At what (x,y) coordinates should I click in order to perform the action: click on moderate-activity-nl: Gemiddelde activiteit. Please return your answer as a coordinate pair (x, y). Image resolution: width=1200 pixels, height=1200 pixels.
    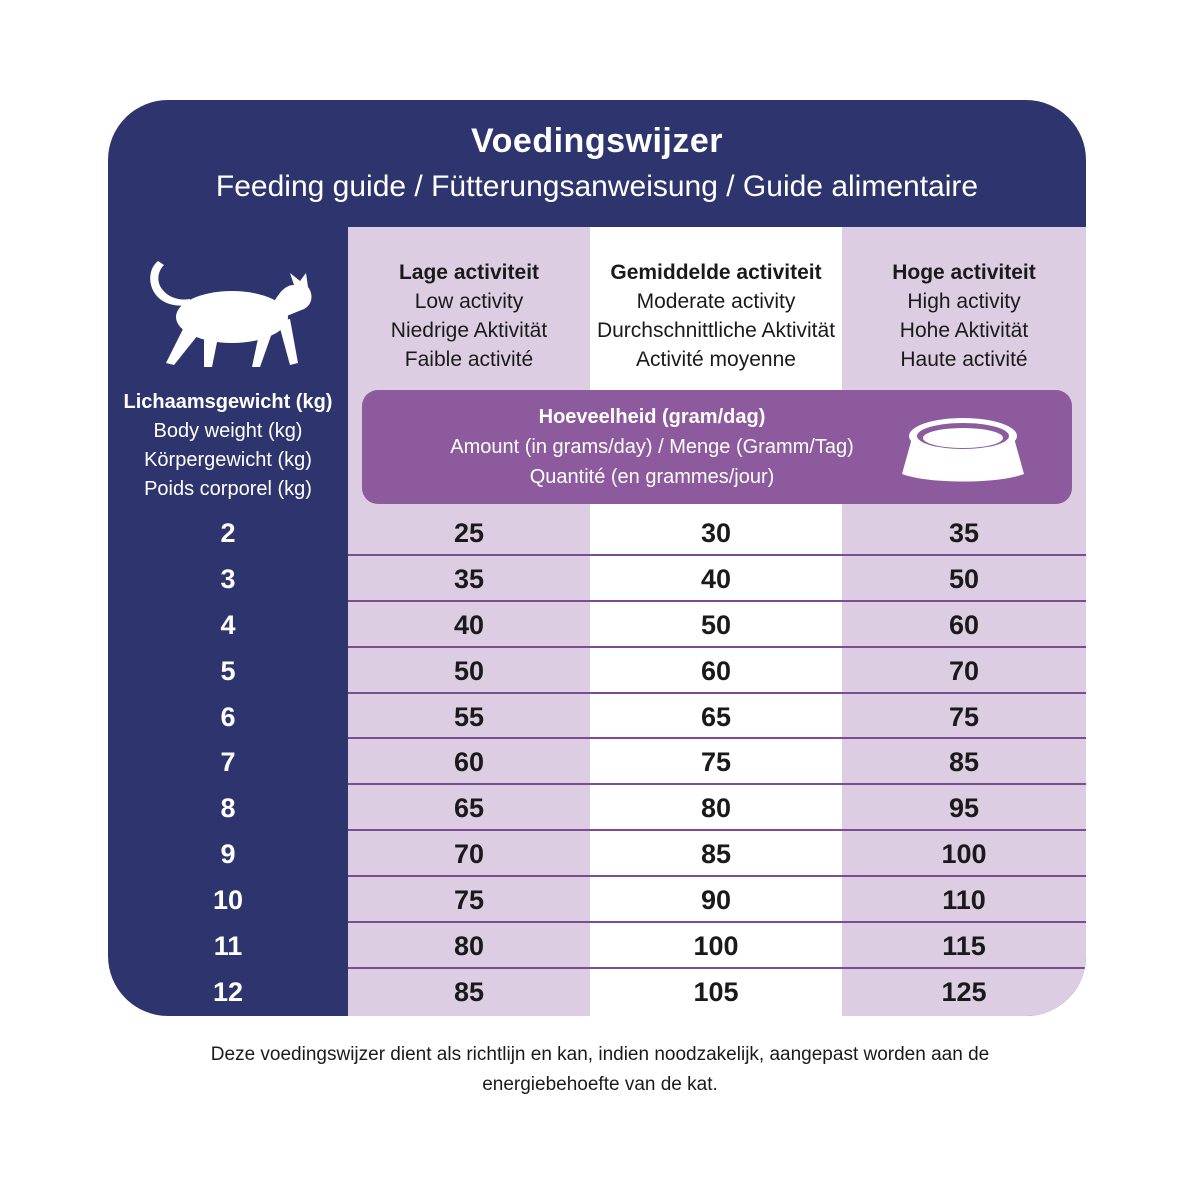
    Looking at the image, I should click on (716, 272).